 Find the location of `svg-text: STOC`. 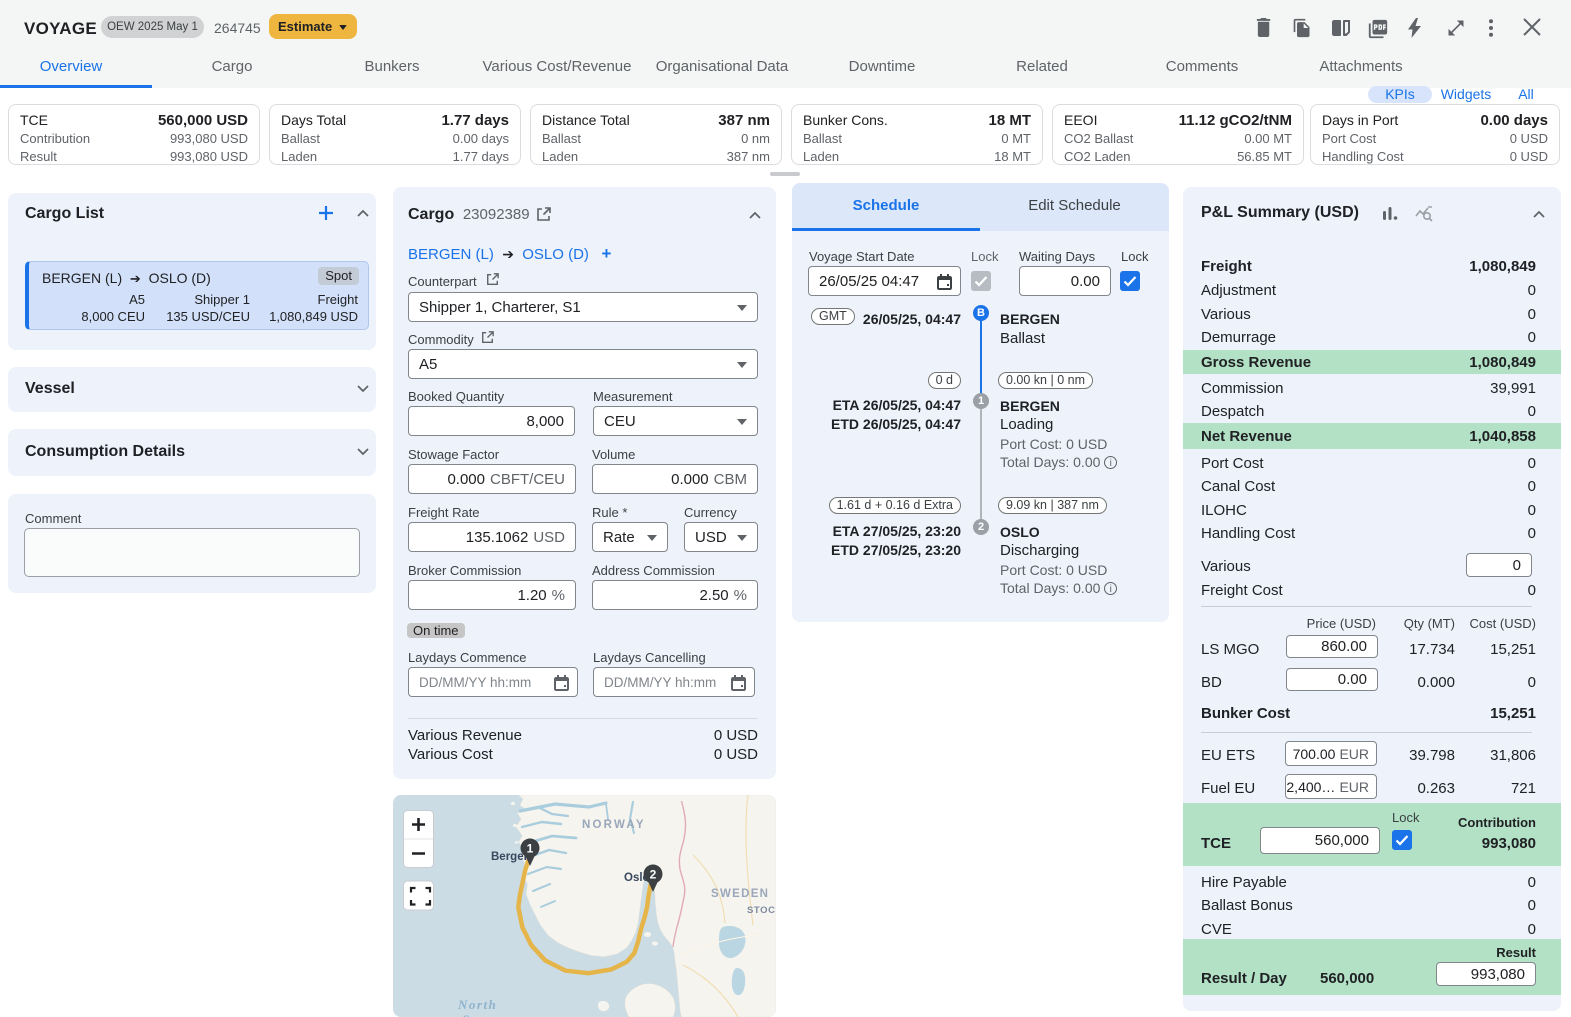

svg-text: STOC is located at coordinates (761, 910).